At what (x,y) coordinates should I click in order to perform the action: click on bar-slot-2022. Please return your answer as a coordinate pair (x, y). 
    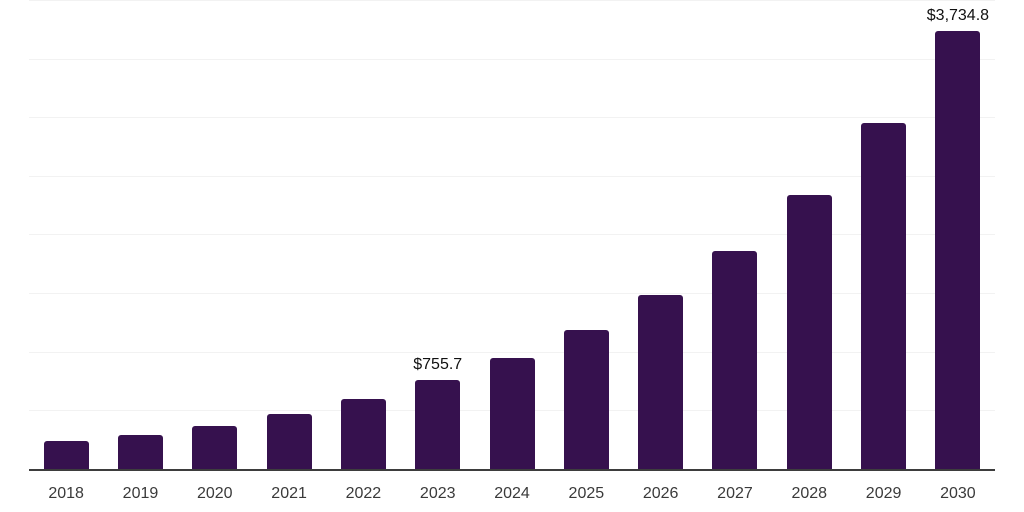
    Looking at the image, I should click on (363, 234).